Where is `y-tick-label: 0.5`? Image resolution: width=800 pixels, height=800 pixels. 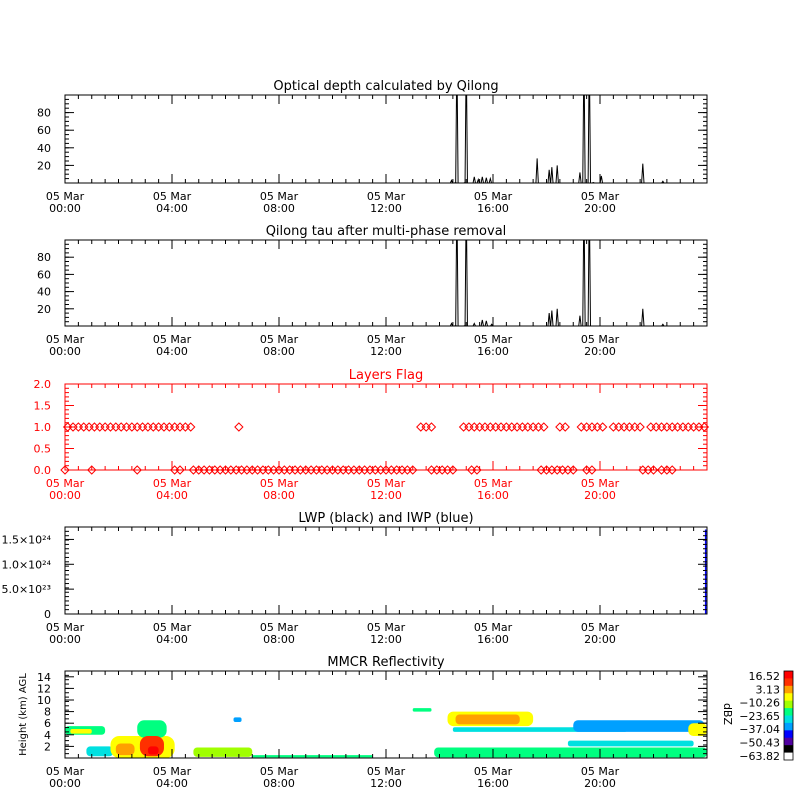
y-tick-label: 0.5 is located at coordinates (43, 449).